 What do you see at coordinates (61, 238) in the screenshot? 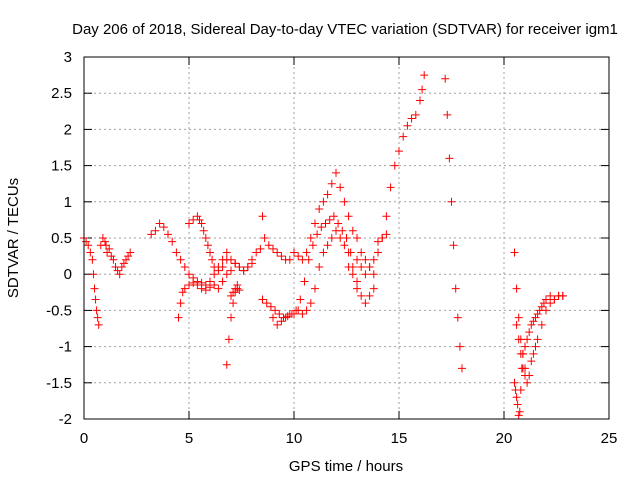
I see `y-tick-label: 0.5` at bounding box center [61, 238].